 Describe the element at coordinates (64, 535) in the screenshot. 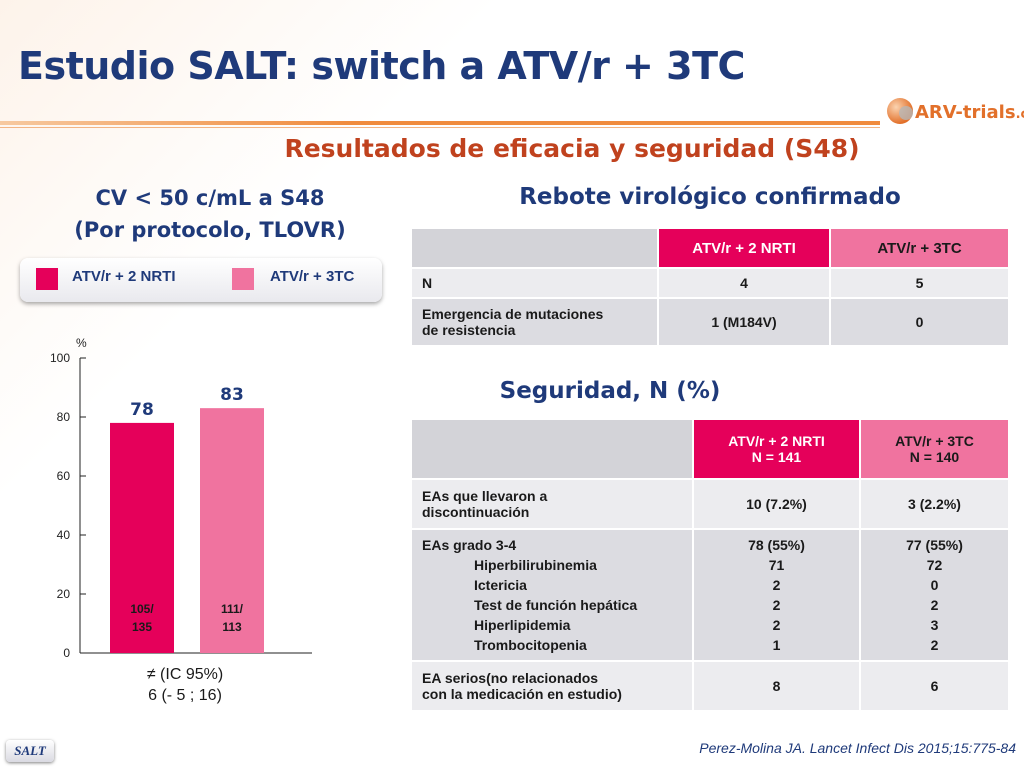

I see `y-tick-label: 40` at that location.